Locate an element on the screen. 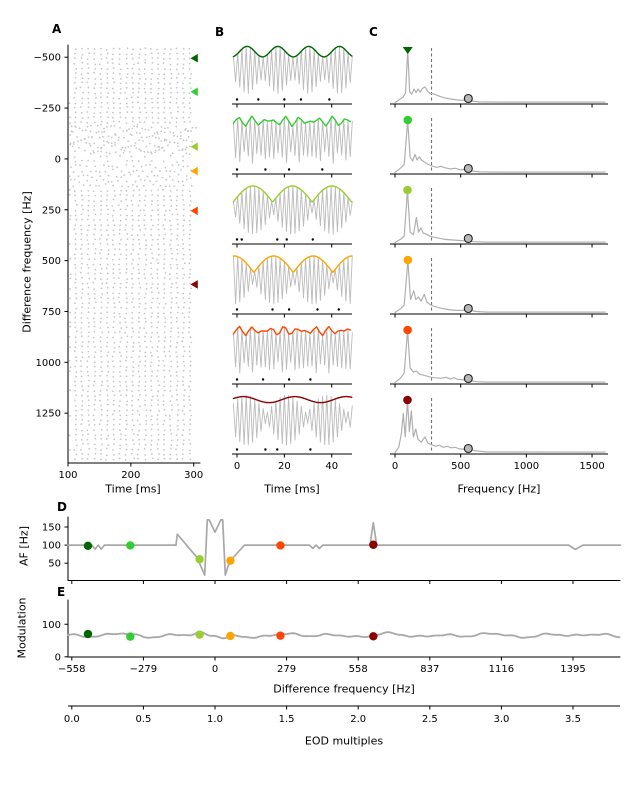 The width and height of the screenshot is (629, 800). eod-x-tick-label: 2.0 is located at coordinates (358, 719).